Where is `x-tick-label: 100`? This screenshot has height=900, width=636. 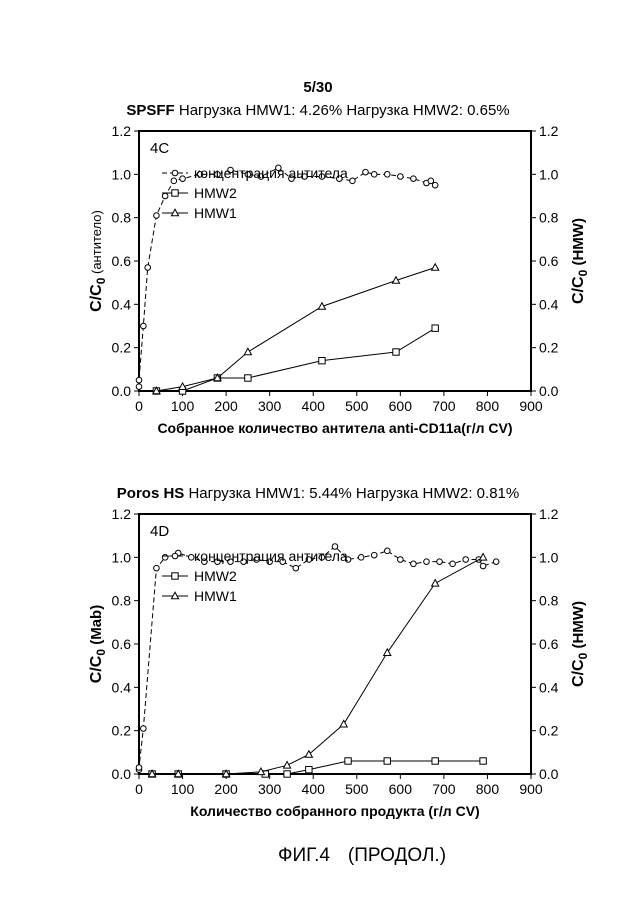 x-tick-label: 100 is located at coordinates (183, 789).